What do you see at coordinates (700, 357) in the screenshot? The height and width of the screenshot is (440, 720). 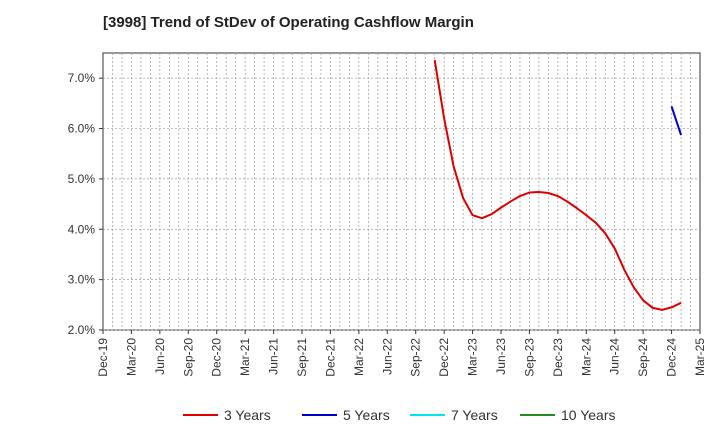 I see `x-tick-label: Mar-25` at bounding box center [700, 357].